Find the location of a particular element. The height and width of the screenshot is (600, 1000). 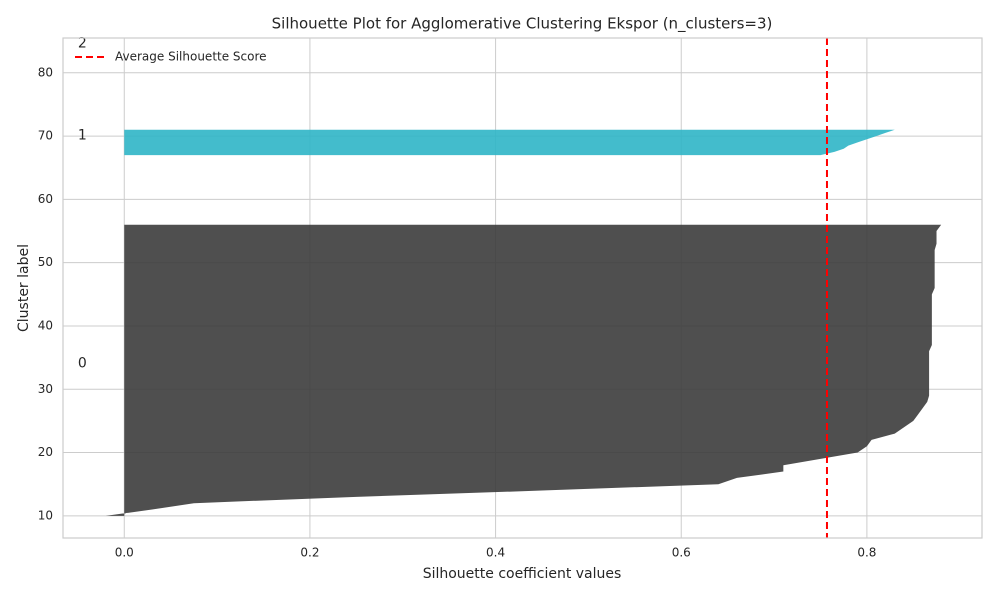

x-tick-label: 0.6 is located at coordinates (681, 553).